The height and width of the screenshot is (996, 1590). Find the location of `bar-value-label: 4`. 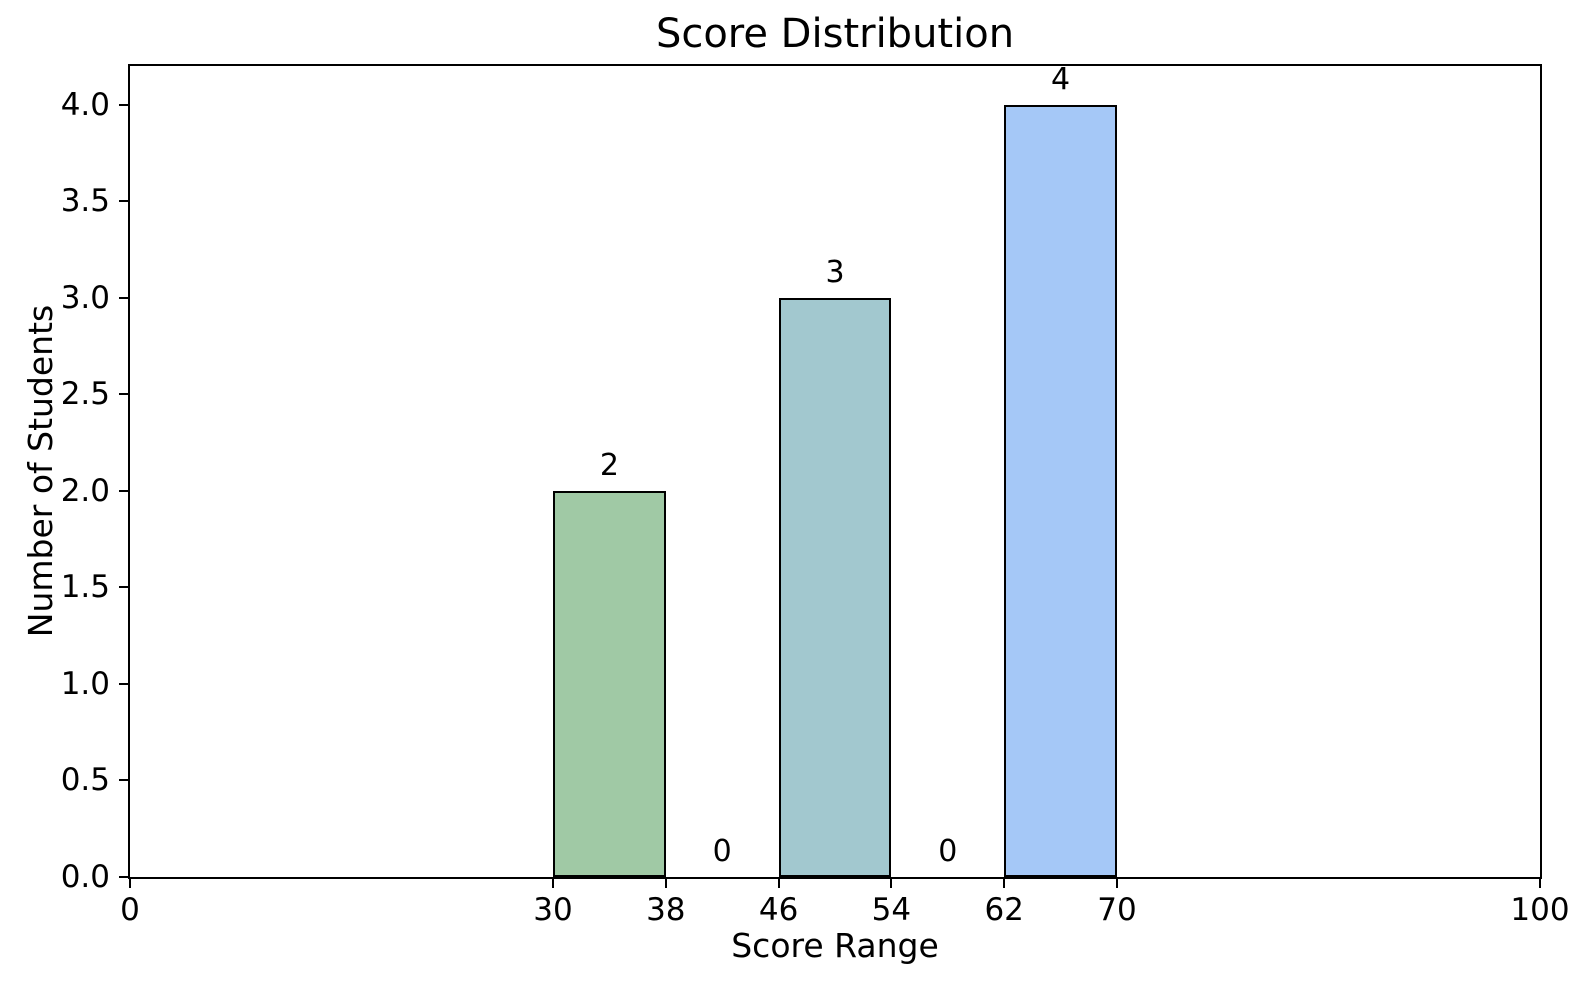

bar-value-label: 4 is located at coordinates (1061, 79).